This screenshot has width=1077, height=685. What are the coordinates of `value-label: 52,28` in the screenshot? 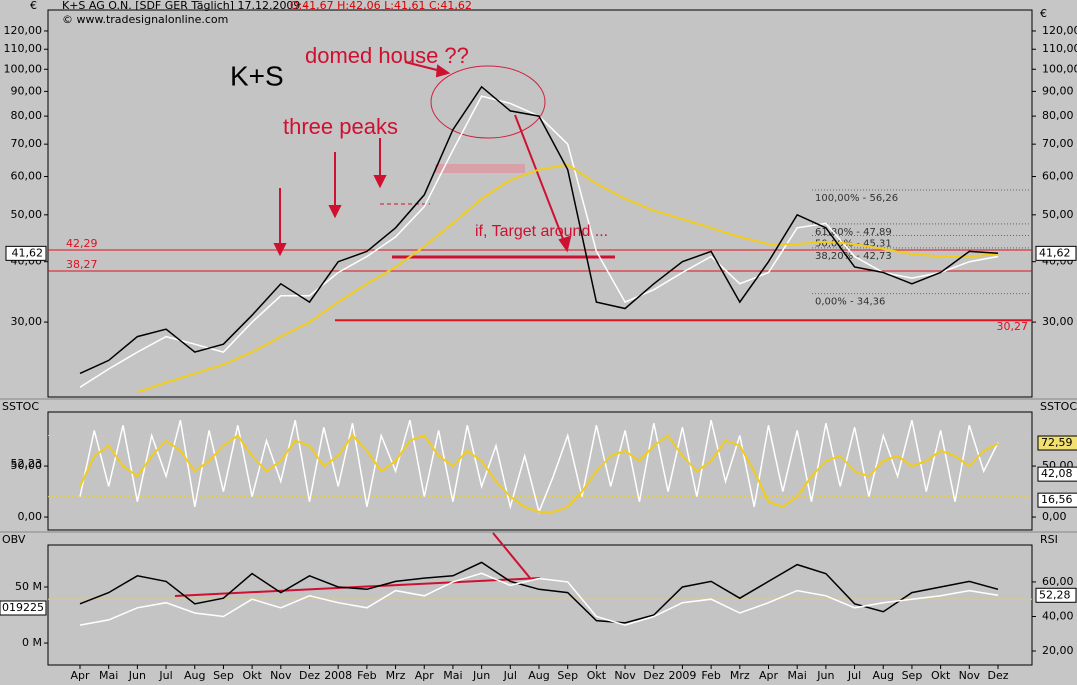 It's located at (1055, 594).